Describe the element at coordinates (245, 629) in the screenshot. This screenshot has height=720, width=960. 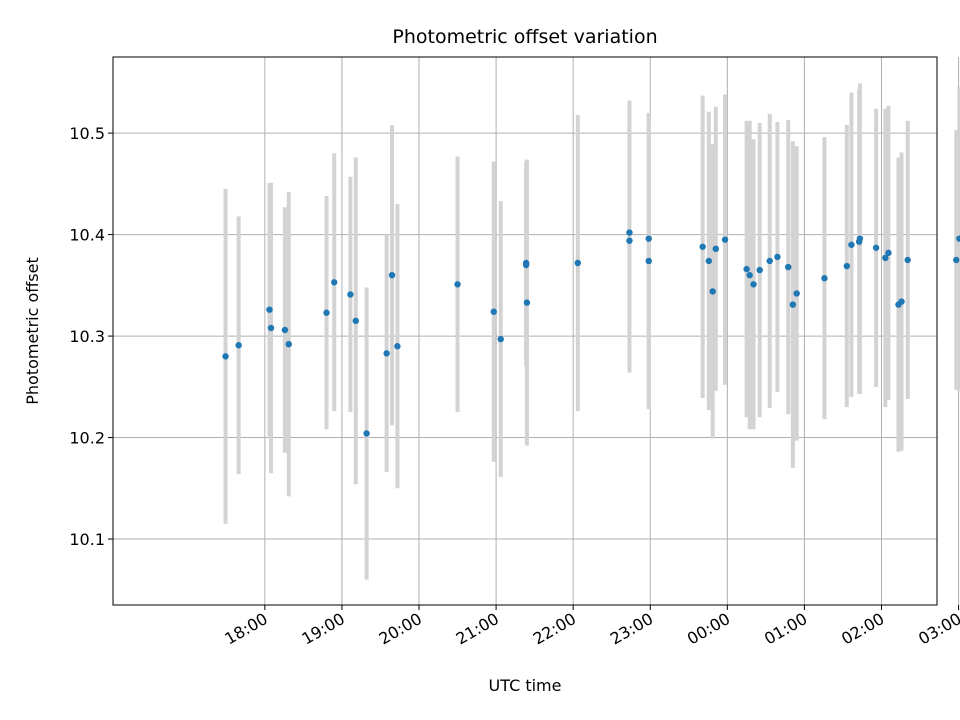
I see `x-tick-label: 18:00` at that location.